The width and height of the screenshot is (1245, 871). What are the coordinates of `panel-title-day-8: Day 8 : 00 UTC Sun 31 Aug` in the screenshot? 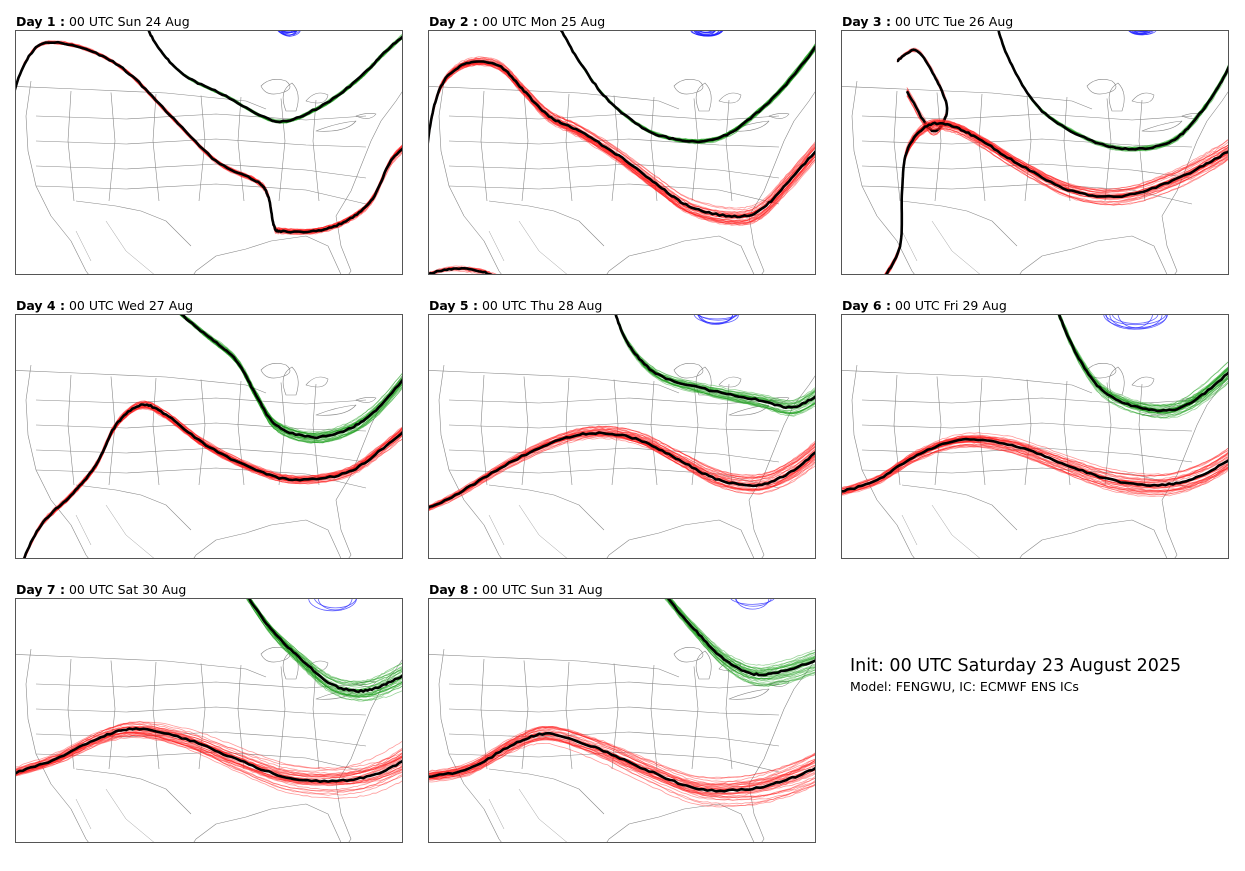 It's located at (516, 589).